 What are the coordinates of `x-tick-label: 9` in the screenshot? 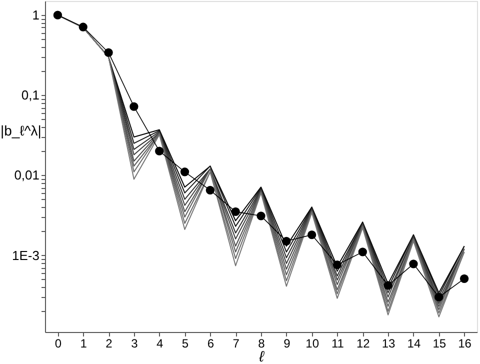 It's located at (287, 343).